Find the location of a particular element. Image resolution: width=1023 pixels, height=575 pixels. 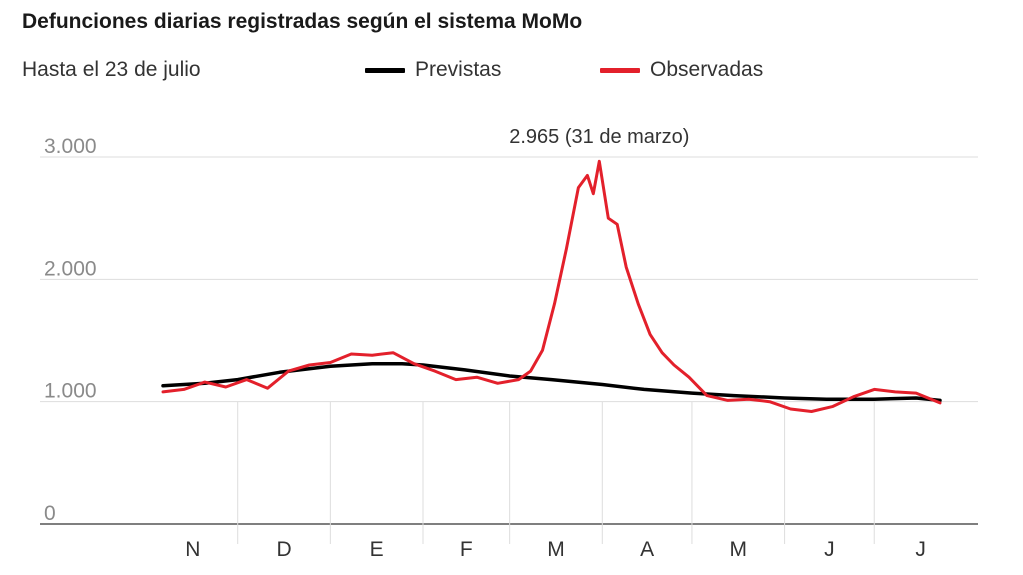

chart-subtitle: Hasta el 23 de julio is located at coordinates (111, 69).